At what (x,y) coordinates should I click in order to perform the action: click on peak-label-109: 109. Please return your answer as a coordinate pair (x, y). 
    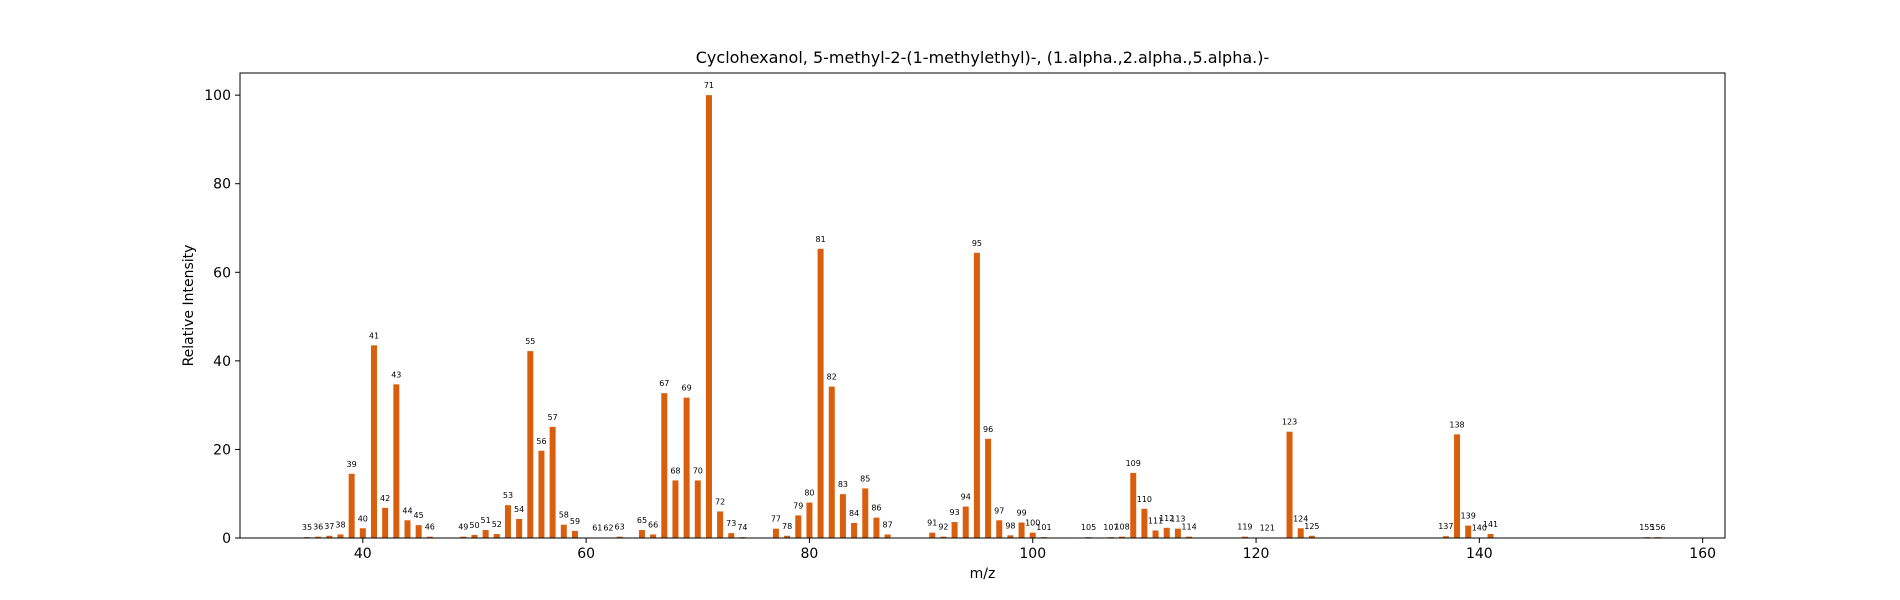
    Looking at the image, I should click on (1133, 463).